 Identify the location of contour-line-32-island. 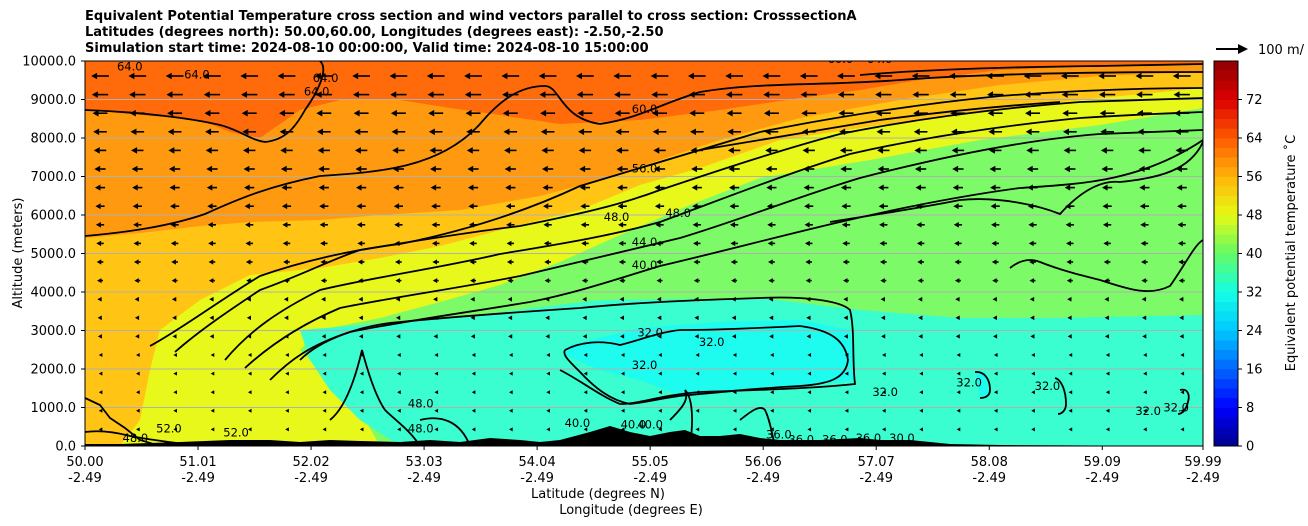
(706, 365).